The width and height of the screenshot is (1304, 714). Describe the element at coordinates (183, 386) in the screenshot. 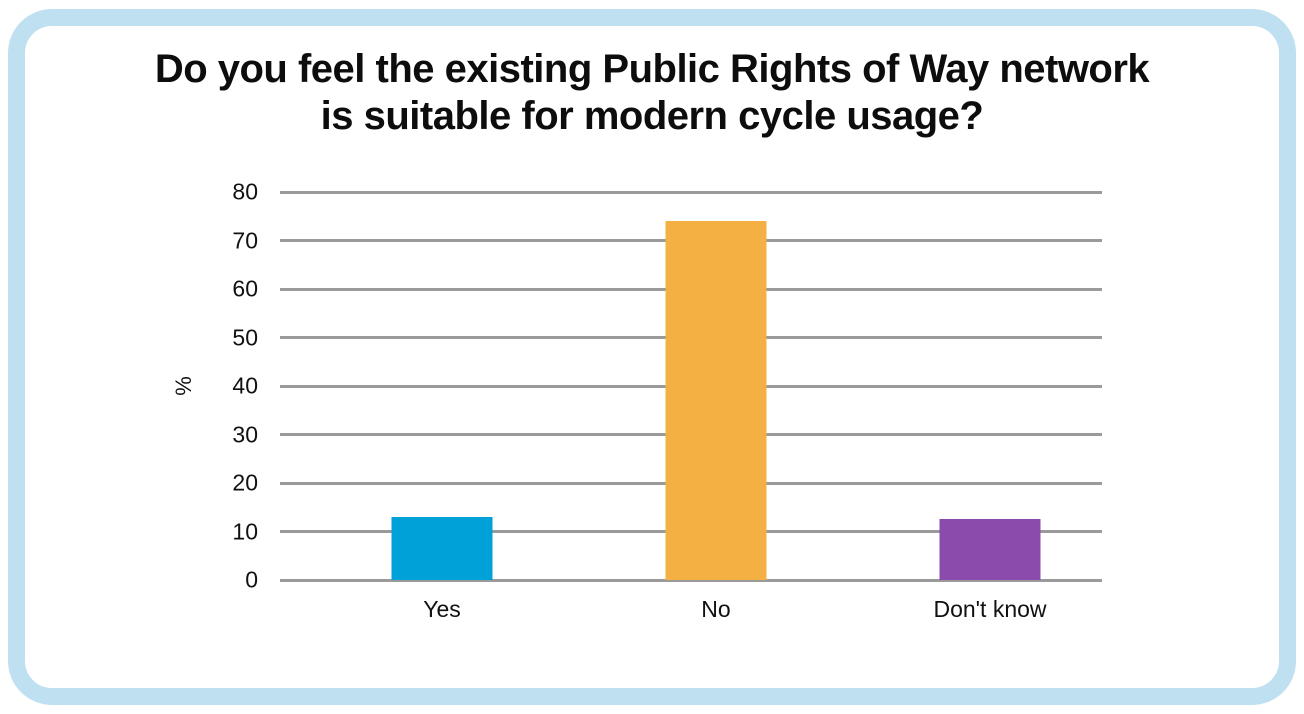

I see `y-axis-label: %` at that location.